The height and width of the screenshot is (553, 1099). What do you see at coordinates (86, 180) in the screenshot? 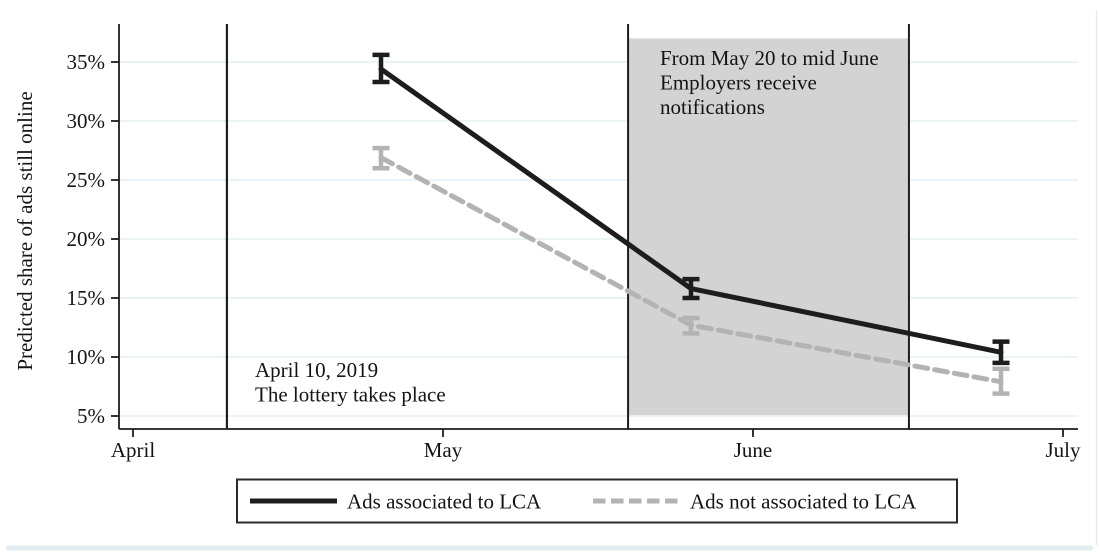
I see `y-tick-label: 25%` at bounding box center [86, 180].